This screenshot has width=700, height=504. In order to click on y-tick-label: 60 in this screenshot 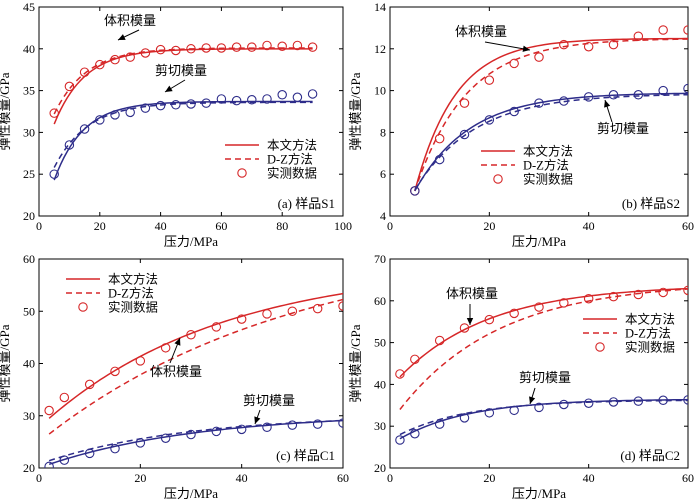, I will do `click(380, 301)`.